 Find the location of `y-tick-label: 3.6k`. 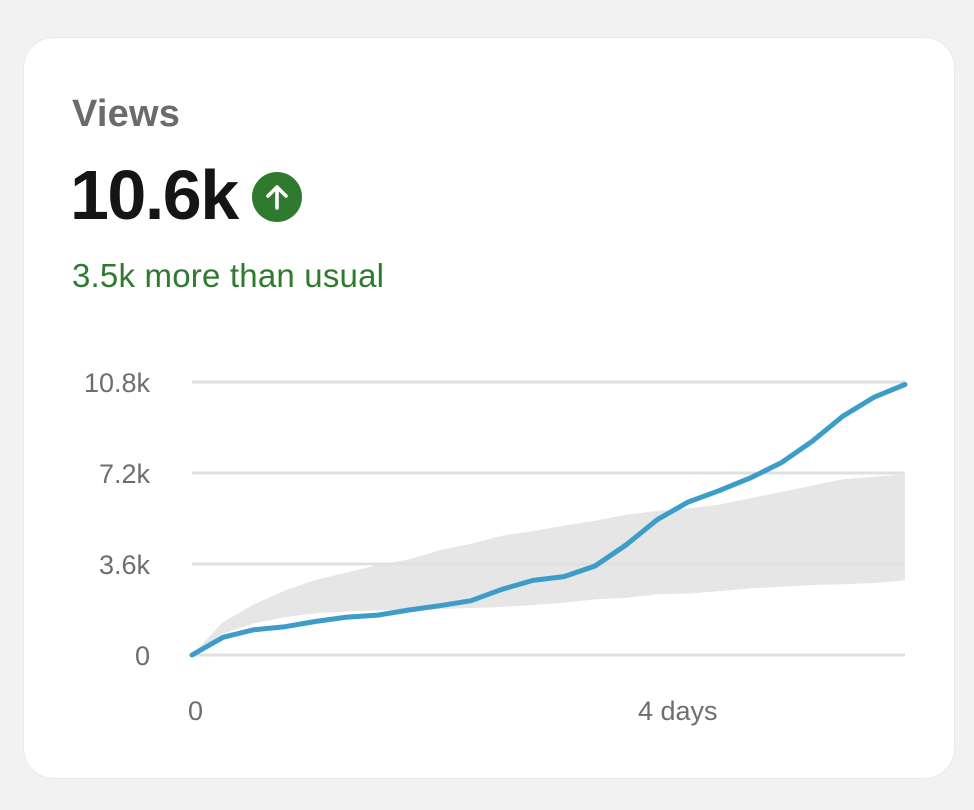

y-tick-label: 3.6k is located at coordinates (125, 565).